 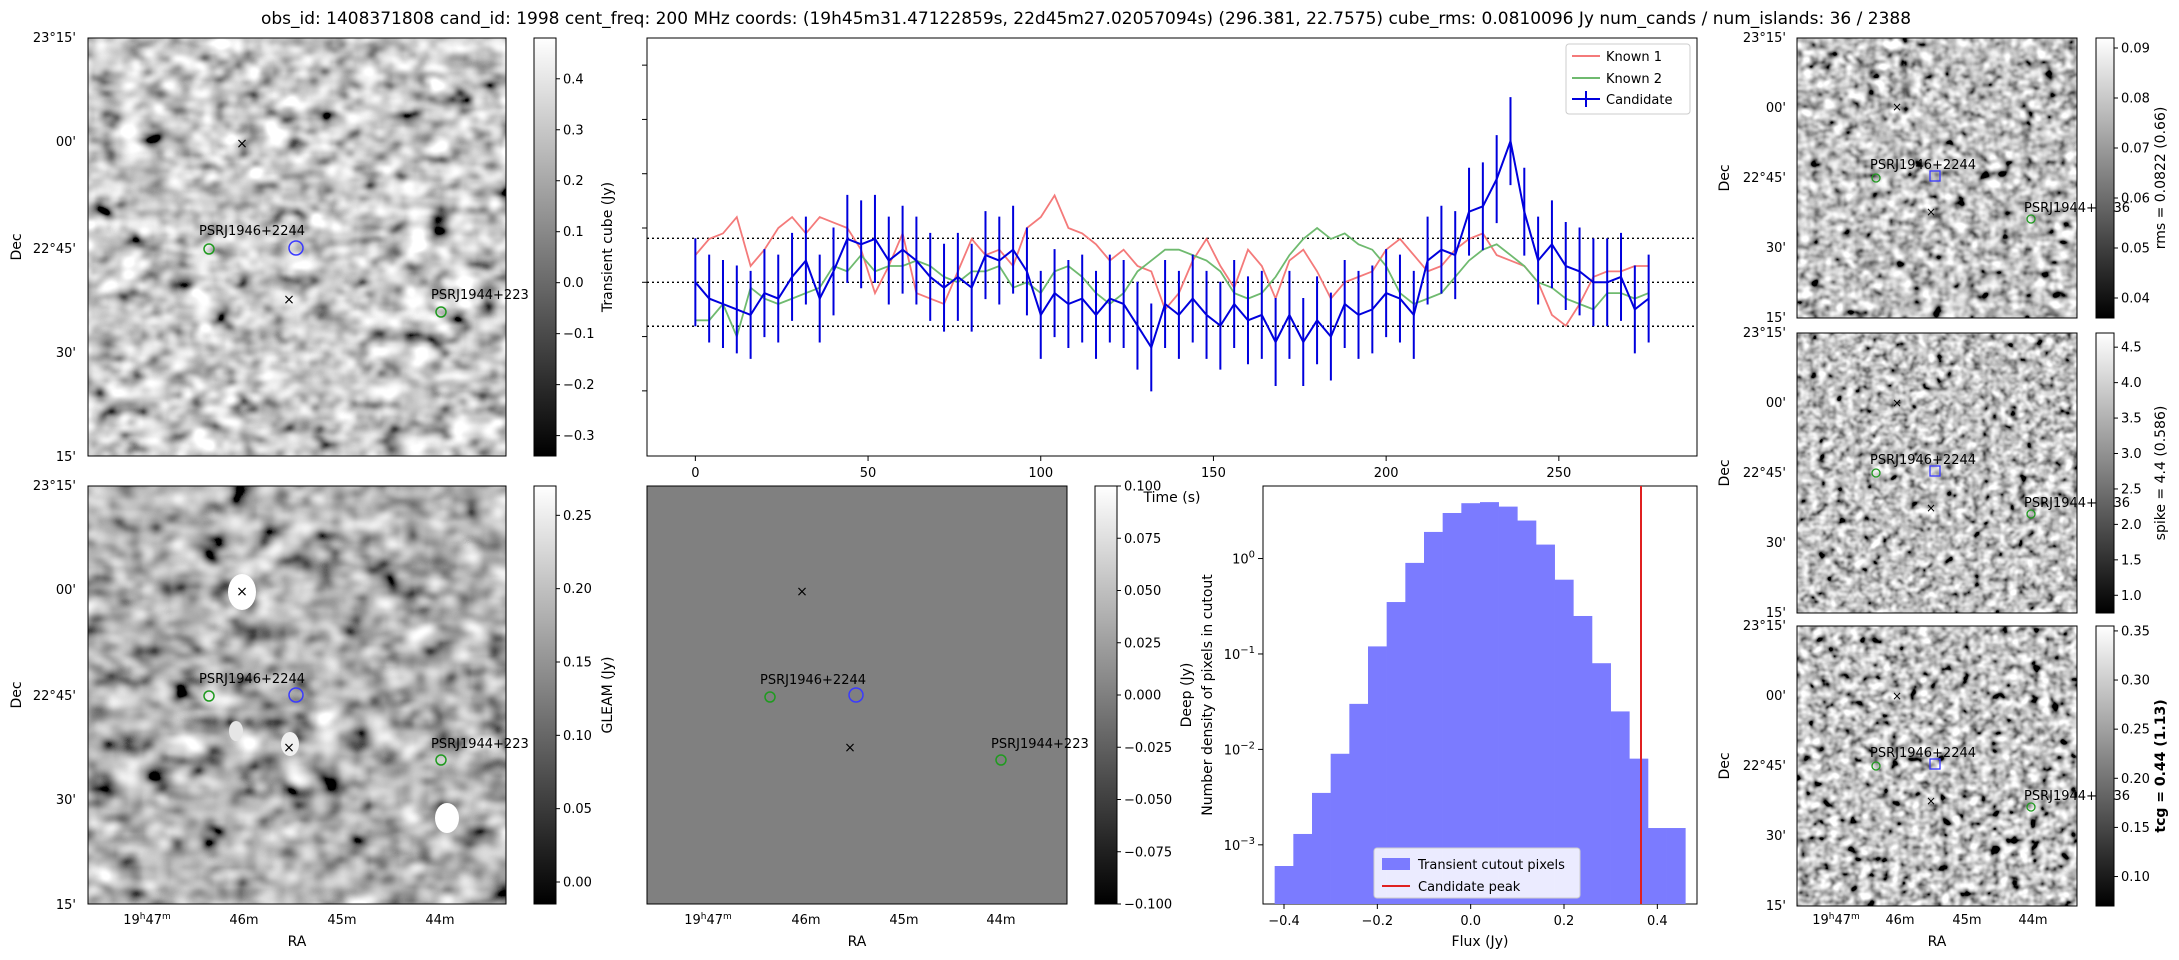 What do you see at coordinates (1142, 643) in the screenshot?
I see `cbar-tick-label: 0.025` at bounding box center [1142, 643].